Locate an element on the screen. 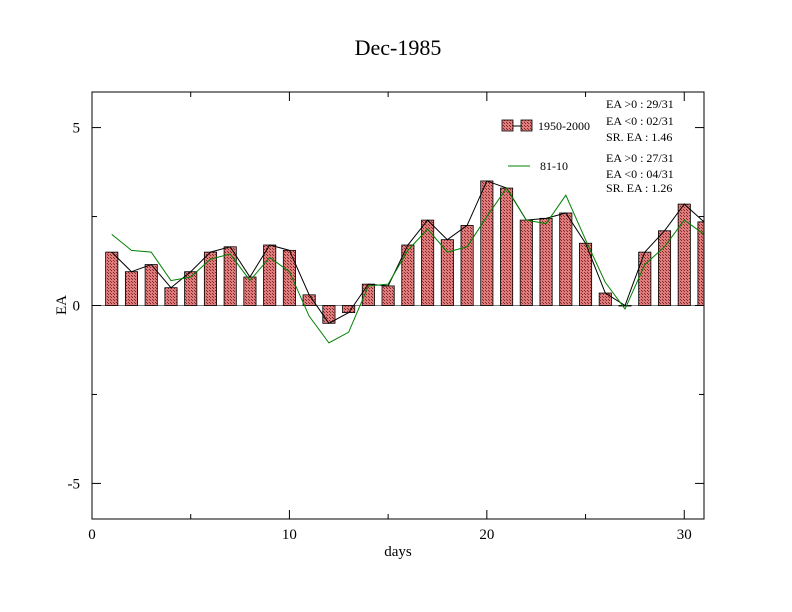 This screenshot has height=612, width=792. chart-title: Dec-1985 is located at coordinates (398, 47).